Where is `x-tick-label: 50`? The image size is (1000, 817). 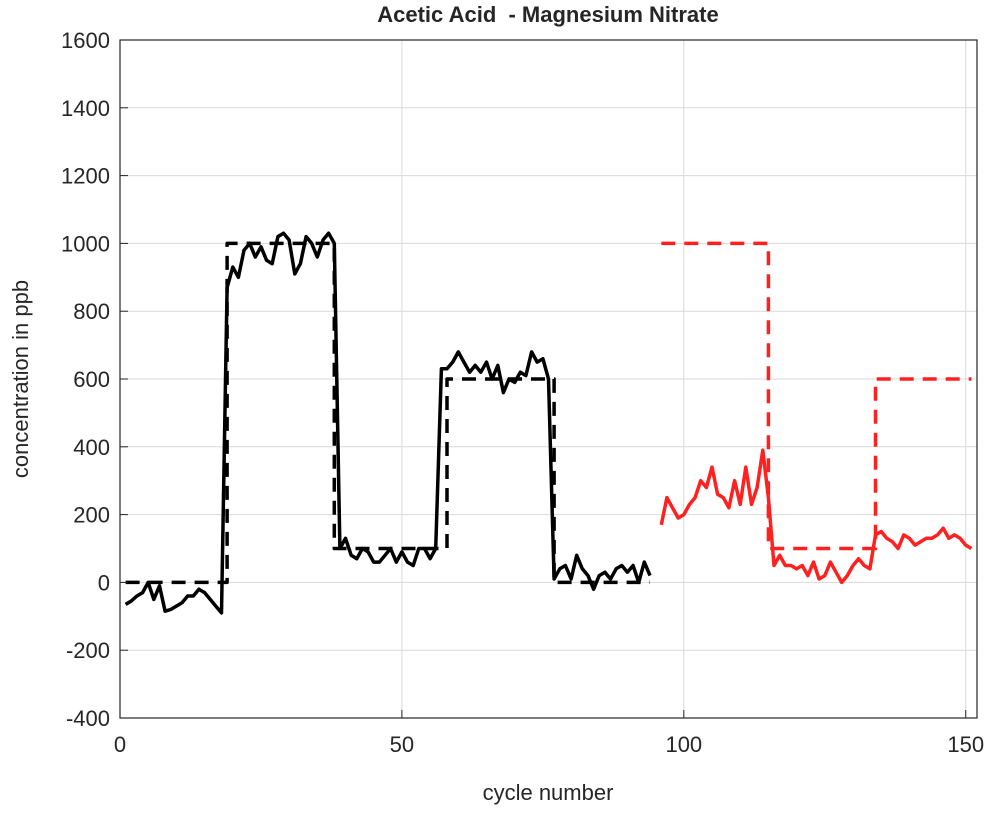
x-tick-label: 50 is located at coordinates (402, 744).